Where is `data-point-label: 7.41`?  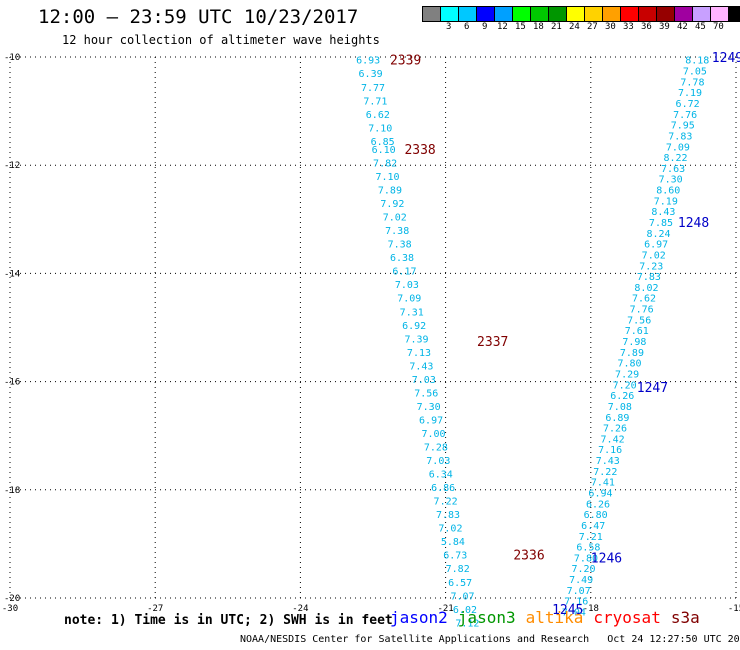
data-point-label: 7.41 is located at coordinates (603, 483).